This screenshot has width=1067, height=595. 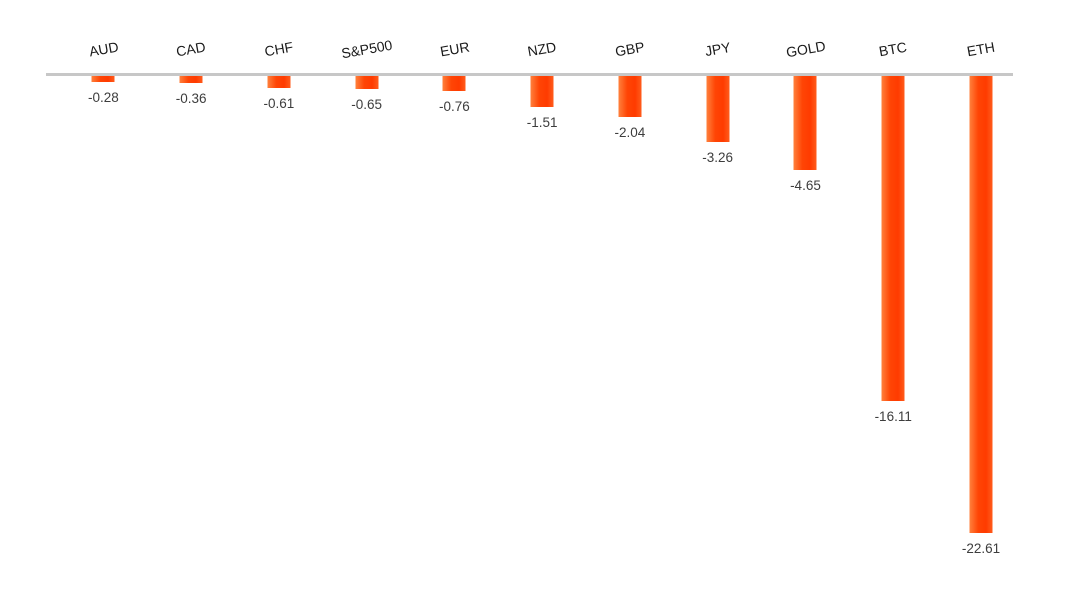 I want to click on bar-btc, so click(x=893, y=239).